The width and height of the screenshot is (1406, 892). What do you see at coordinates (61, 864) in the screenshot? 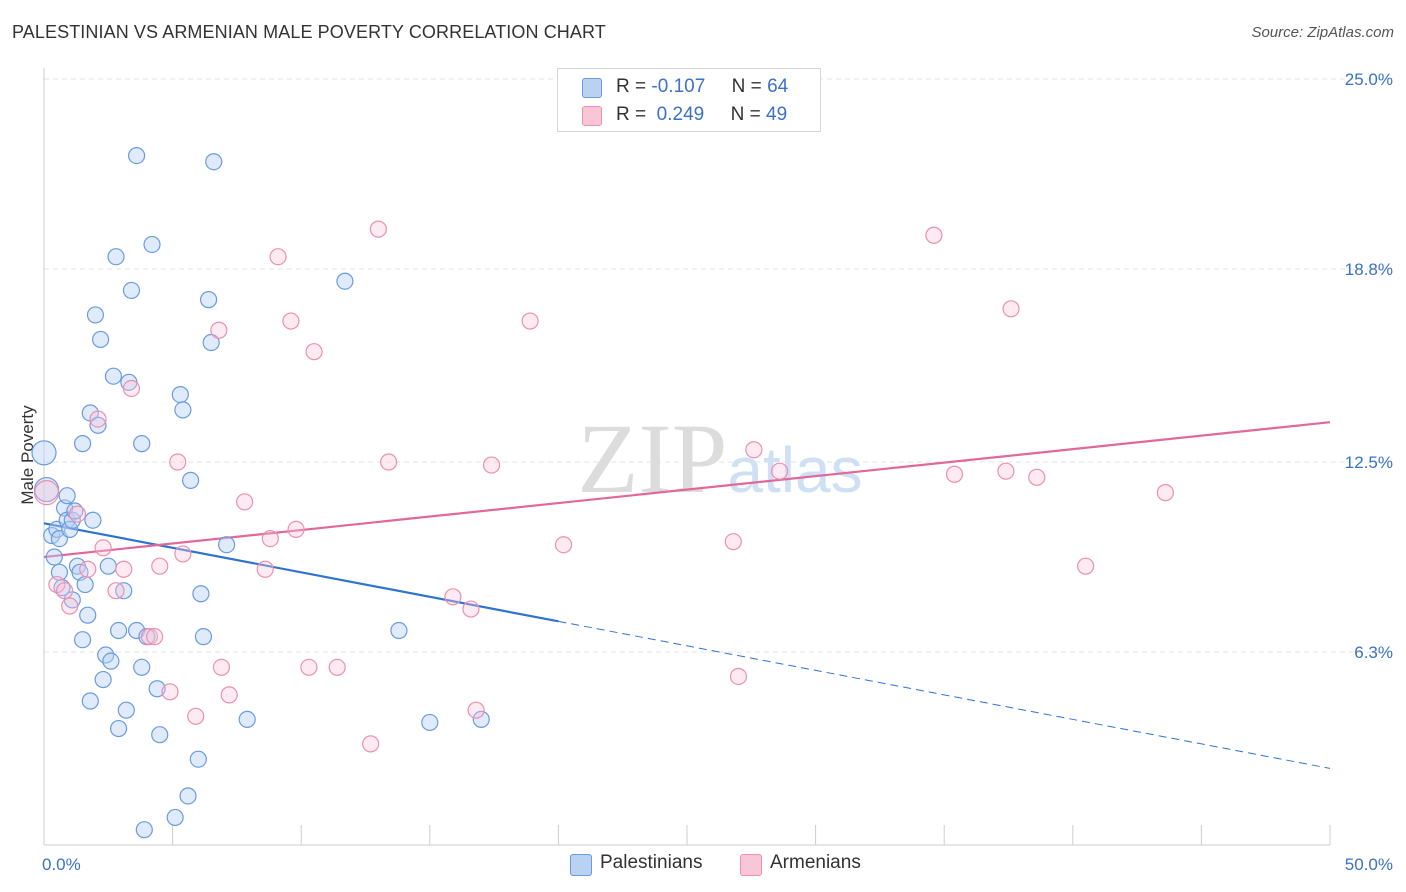
I see `x-tick-label: 0.0%` at bounding box center [61, 864].